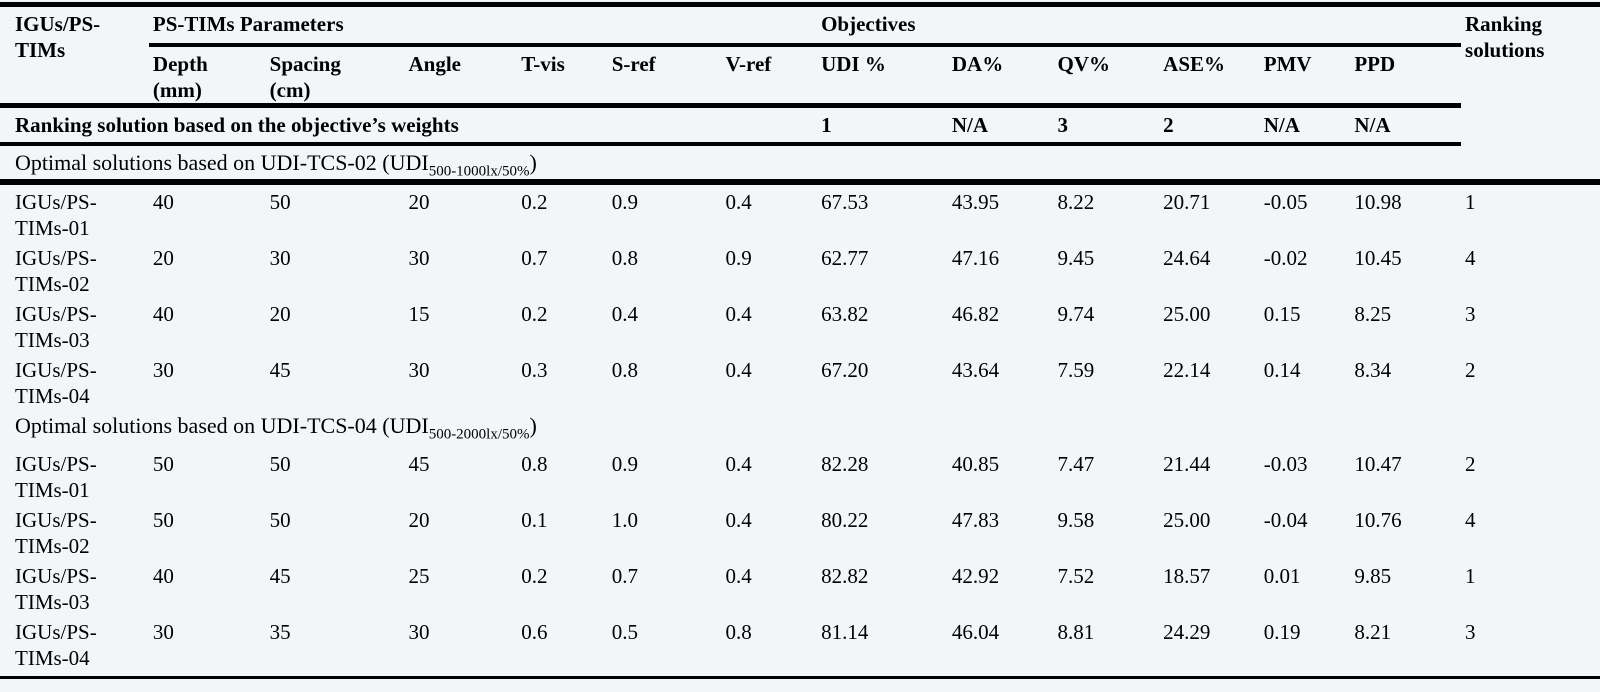 Image resolution: width=1600 pixels, height=692 pixels. I want to click on objective-value: 10.76, so click(1378, 520).